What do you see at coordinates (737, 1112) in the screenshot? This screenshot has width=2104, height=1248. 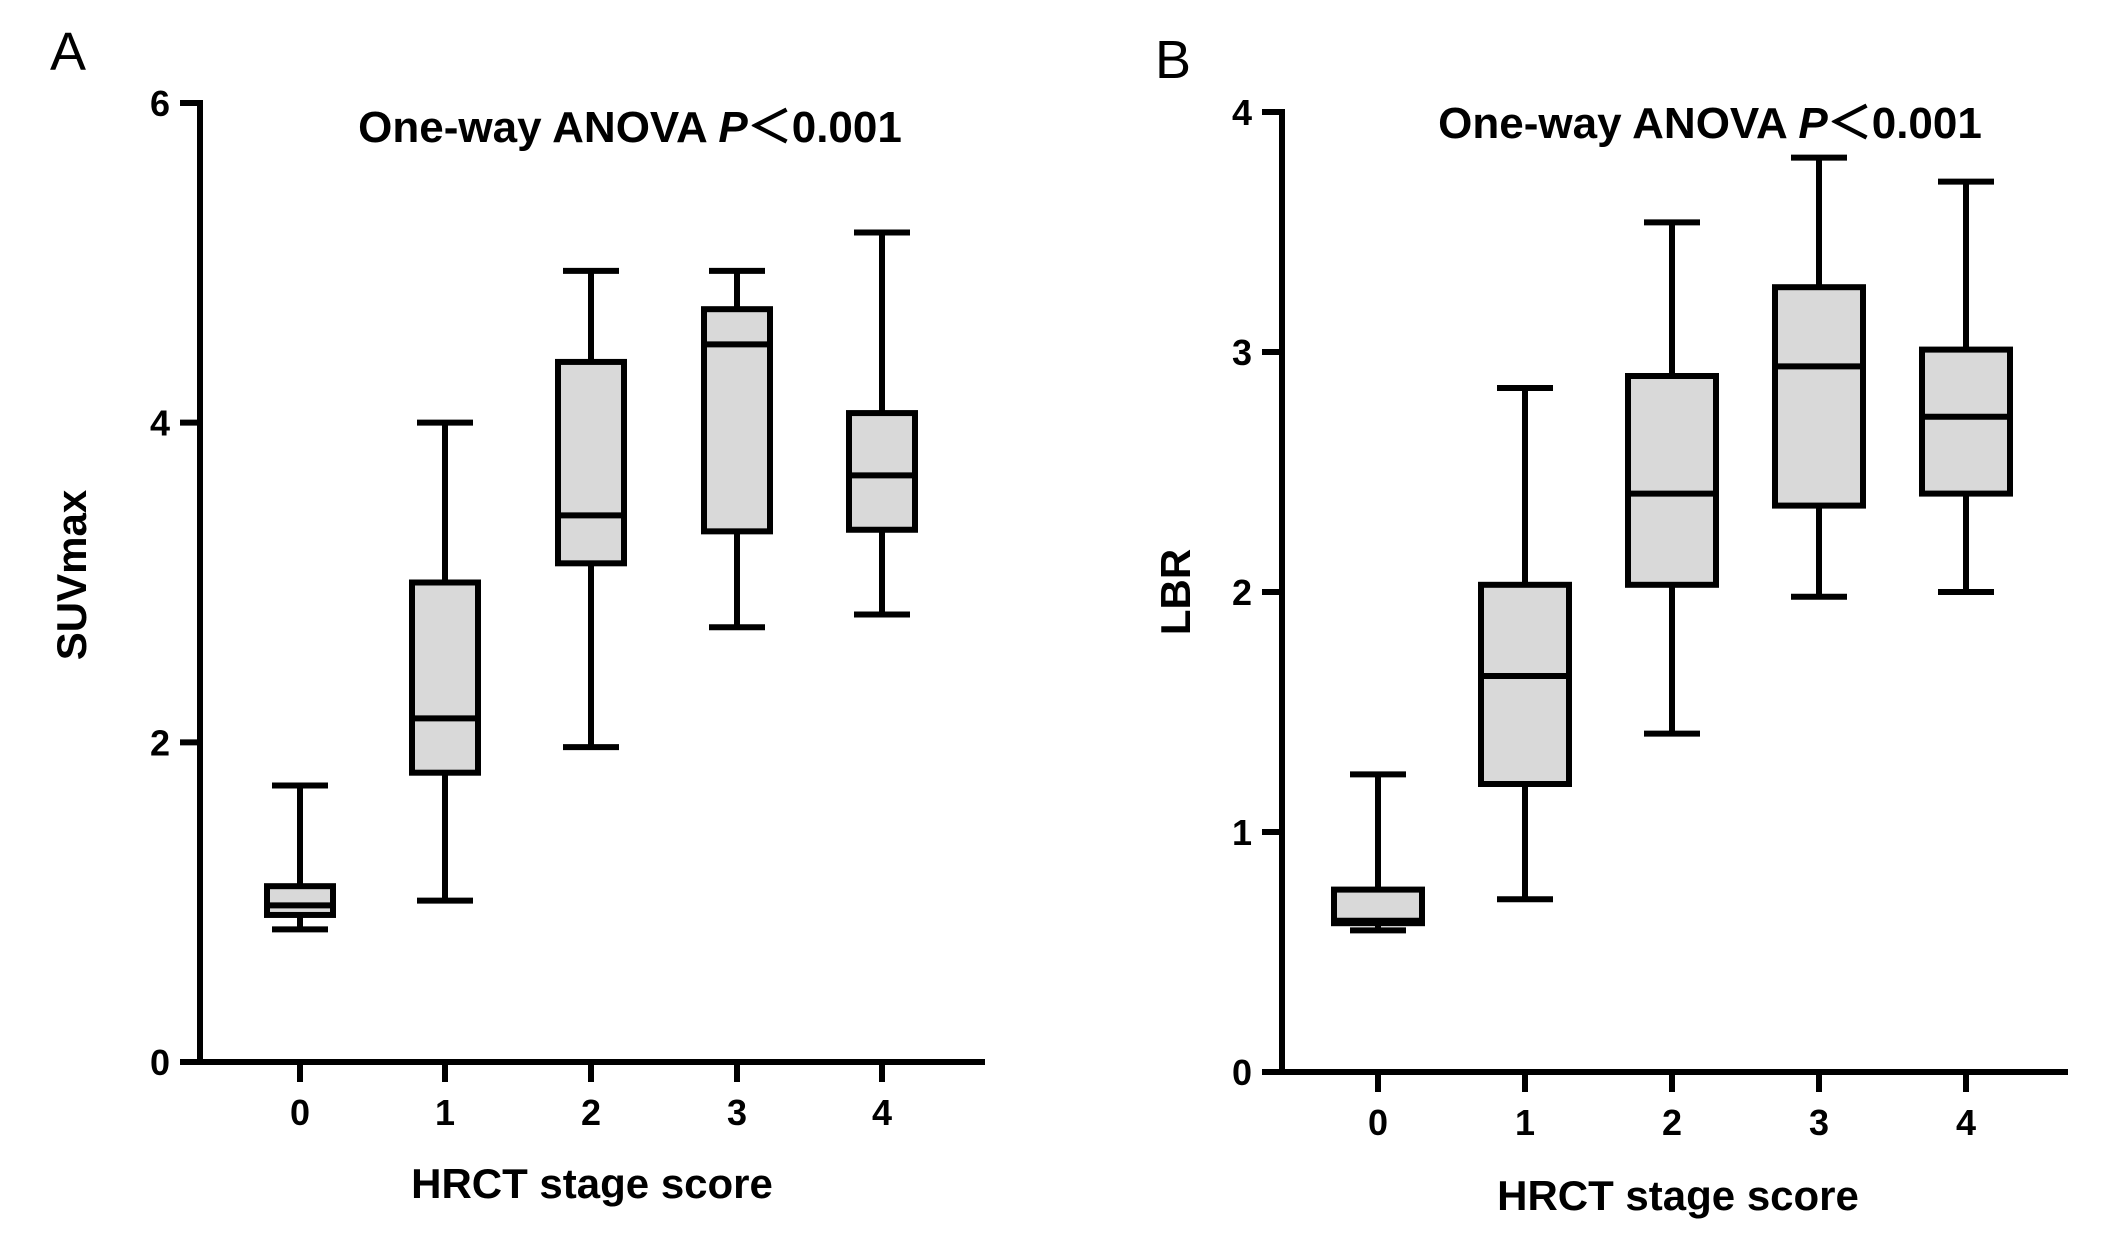 I see `panel-a-x-tick-label: 3` at bounding box center [737, 1112].